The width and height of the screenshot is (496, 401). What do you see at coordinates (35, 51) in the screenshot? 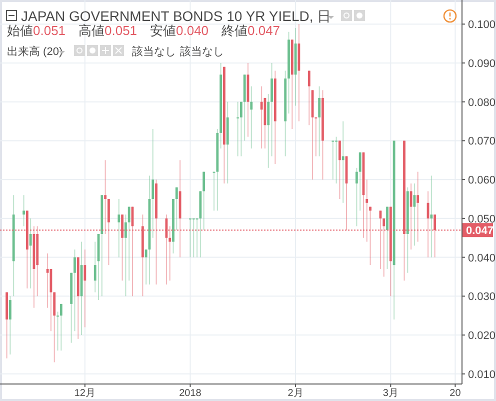
I see `annotation: 出来高 (20)` at bounding box center [35, 51].